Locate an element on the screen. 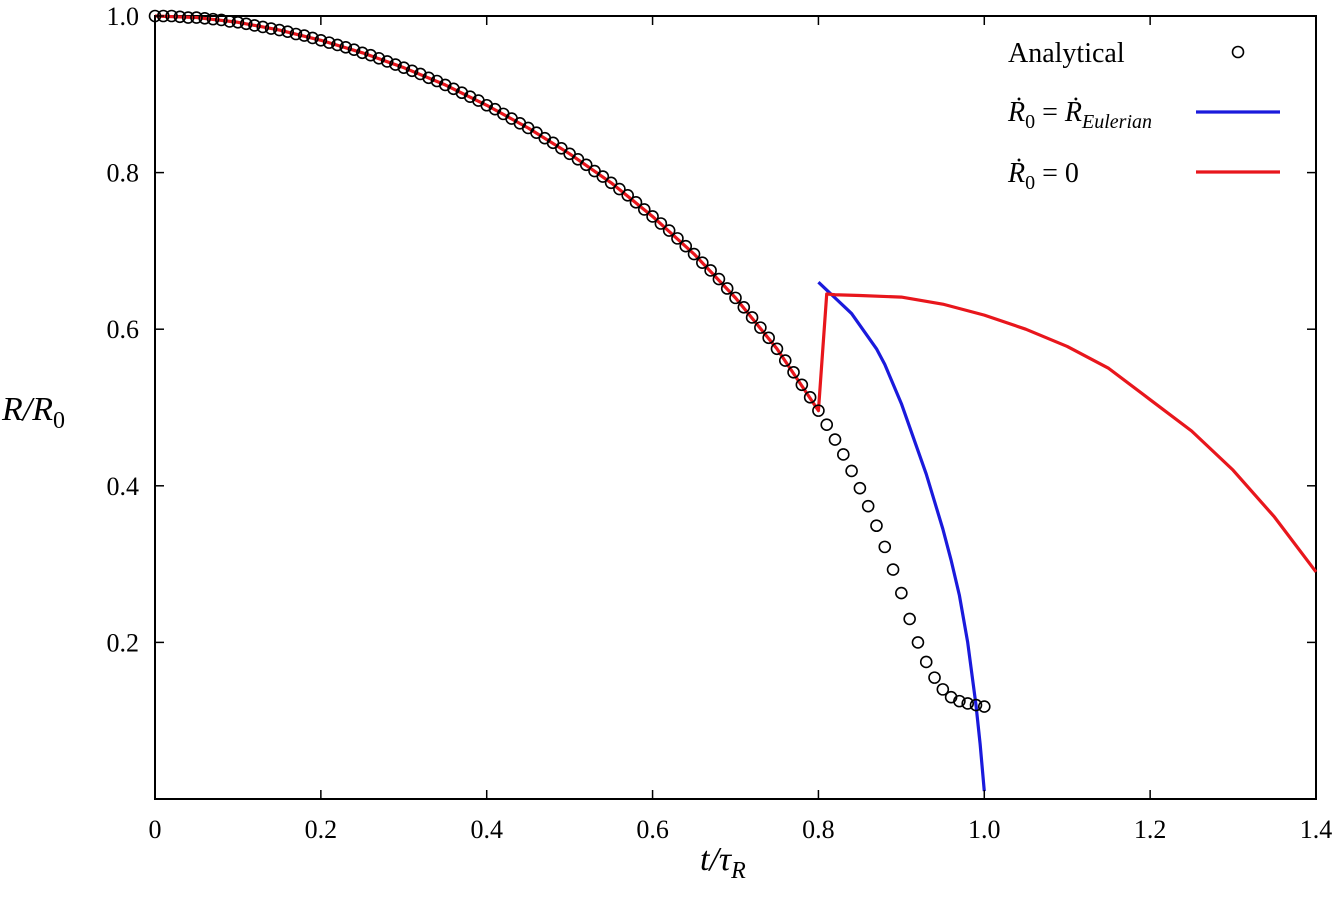 This screenshot has height=914, width=1338. x-tick-label: 0.4 is located at coordinates (486, 829).